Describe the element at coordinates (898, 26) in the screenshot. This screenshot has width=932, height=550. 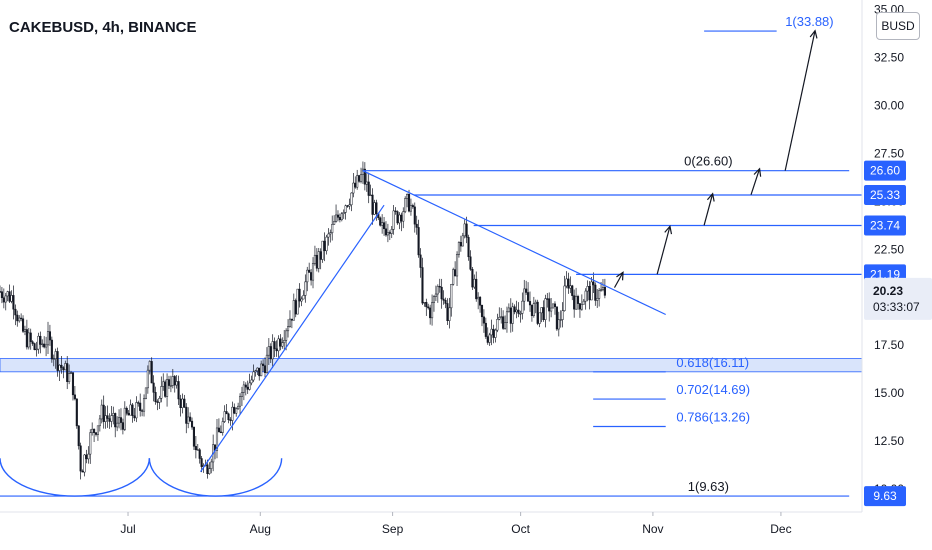
I see `currency-selector: BUSD` at that location.